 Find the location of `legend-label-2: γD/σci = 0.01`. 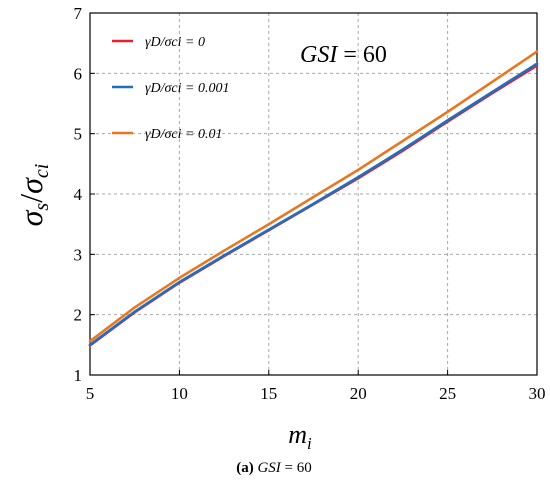

legend-label-2: γD/σci = 0.01 is located at coordinates (183, 134).